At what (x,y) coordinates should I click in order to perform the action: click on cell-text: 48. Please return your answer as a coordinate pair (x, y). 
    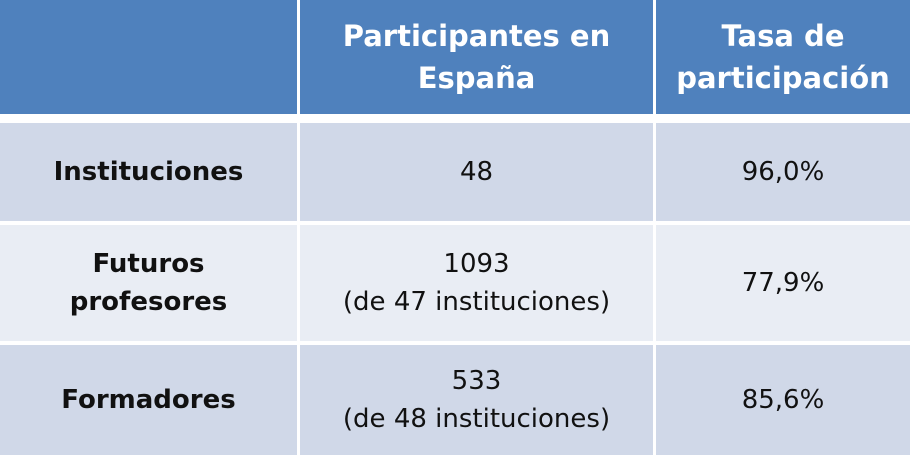
    Looking at the image, I should click on (476, 172).